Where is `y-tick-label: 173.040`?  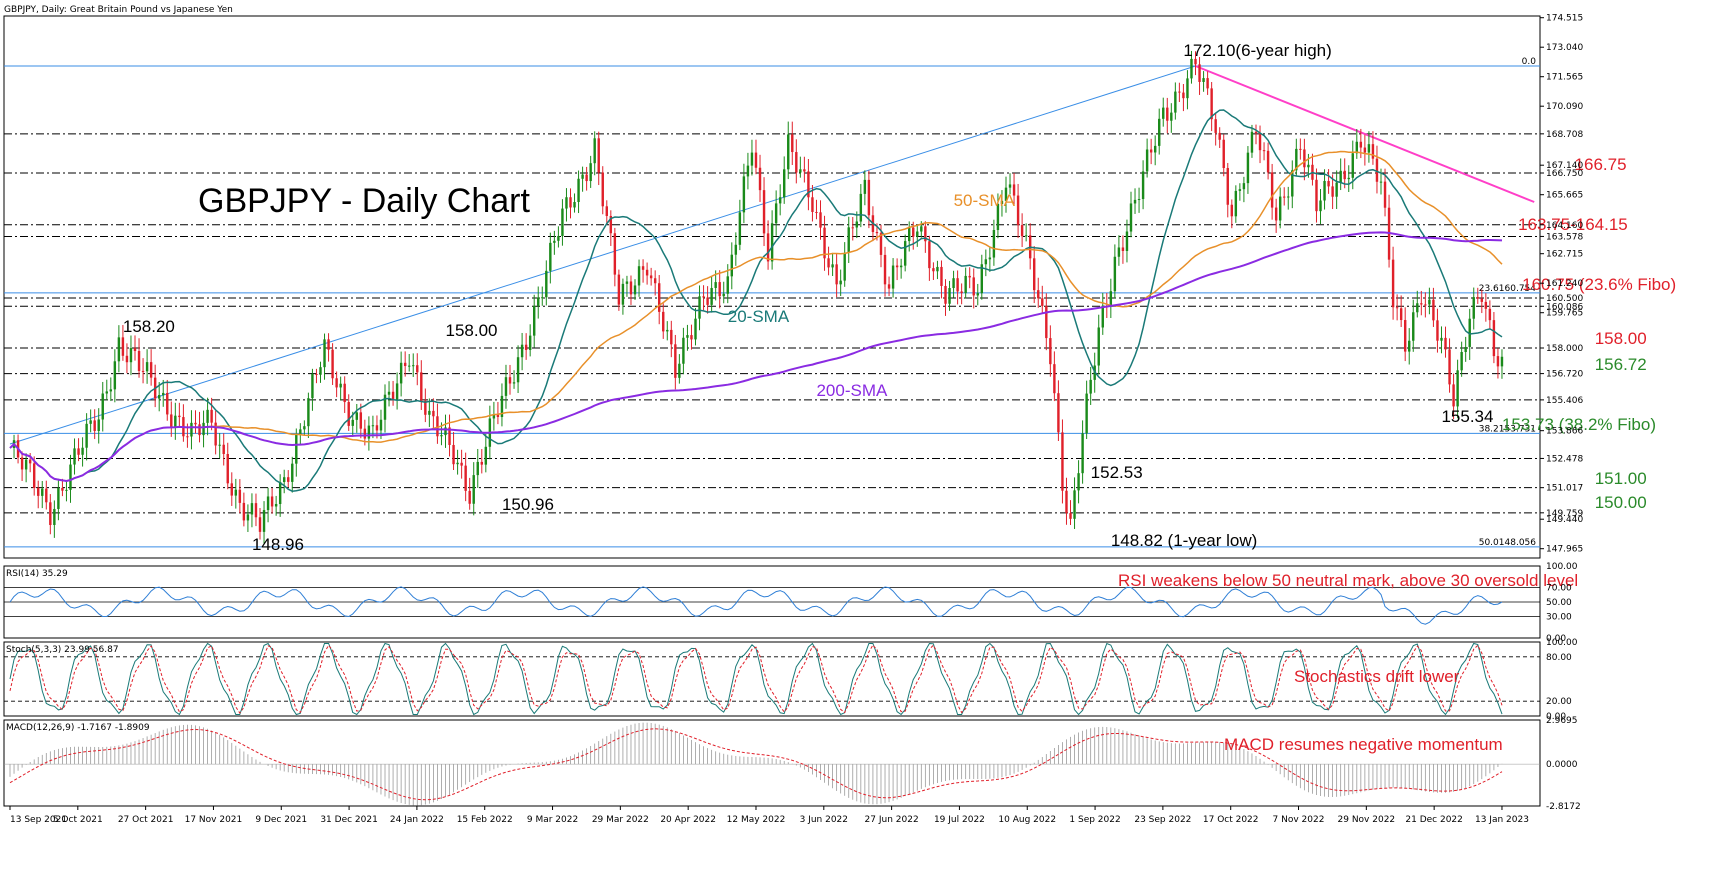
y-tick-label: 173.040 is located at coordinates (1564, 48).